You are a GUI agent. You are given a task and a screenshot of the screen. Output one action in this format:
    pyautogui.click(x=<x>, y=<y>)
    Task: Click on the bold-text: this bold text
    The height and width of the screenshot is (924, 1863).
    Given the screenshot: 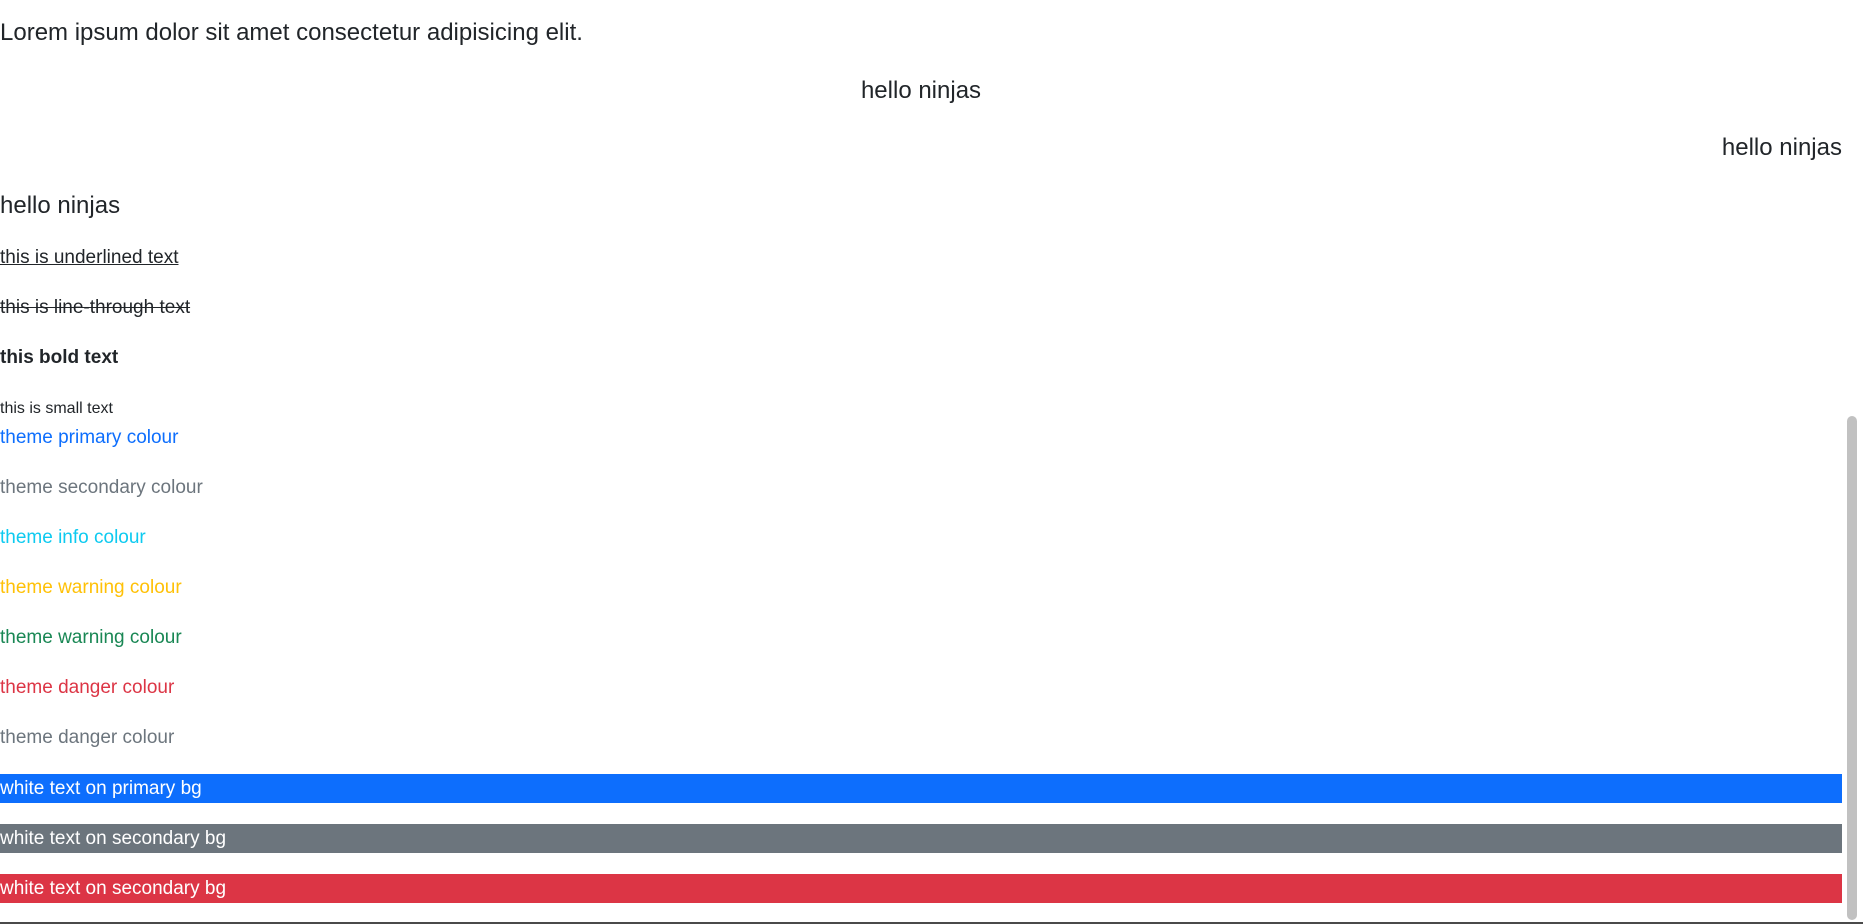 What is the action you would take?
    pyautogui.click(x=59, y=357)
    